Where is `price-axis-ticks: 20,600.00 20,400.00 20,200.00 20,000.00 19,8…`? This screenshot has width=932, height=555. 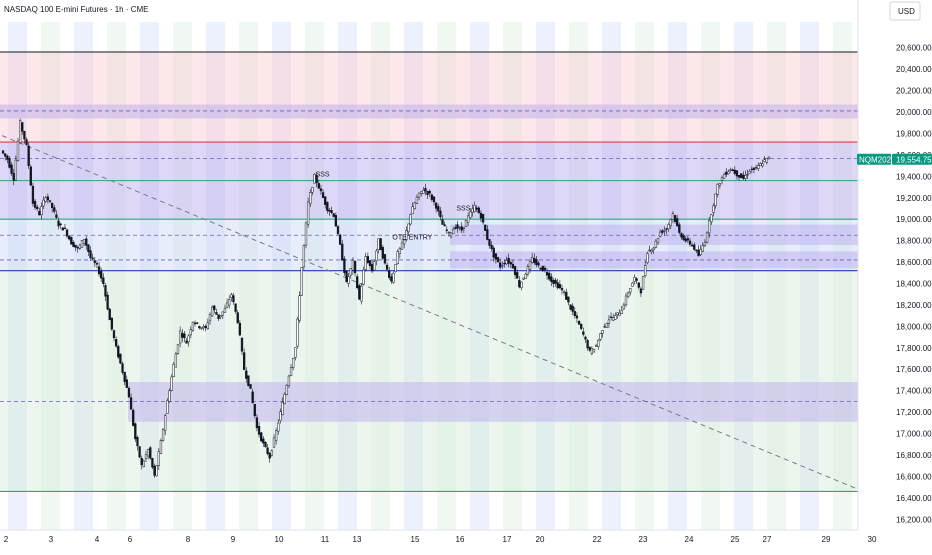 price-axis-ticks: 20,600.00 20,400.00 20,200.00 20,000.00 19,8… is located at coordinates (914, 284).